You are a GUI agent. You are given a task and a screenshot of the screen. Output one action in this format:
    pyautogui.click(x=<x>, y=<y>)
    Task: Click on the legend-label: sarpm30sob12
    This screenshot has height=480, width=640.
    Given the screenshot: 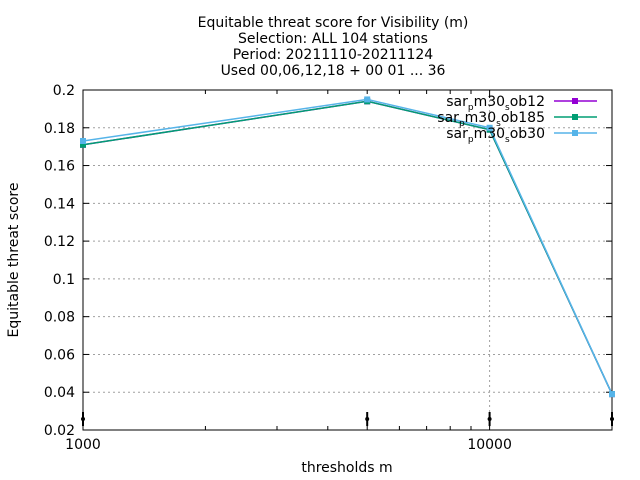 What is the action you would take?
    pyautogui.click(x=495, y=103)
    